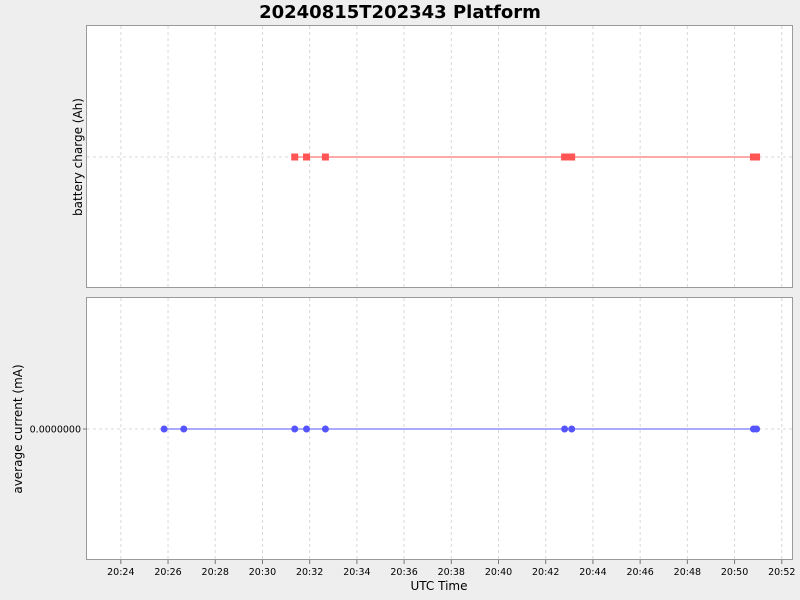 This screenshot has height=600, width=800. What do you see at coordinates (734, 572) in the screenshot?
I see `x-tick-label: 20:50` at bounding box center [734, 572].